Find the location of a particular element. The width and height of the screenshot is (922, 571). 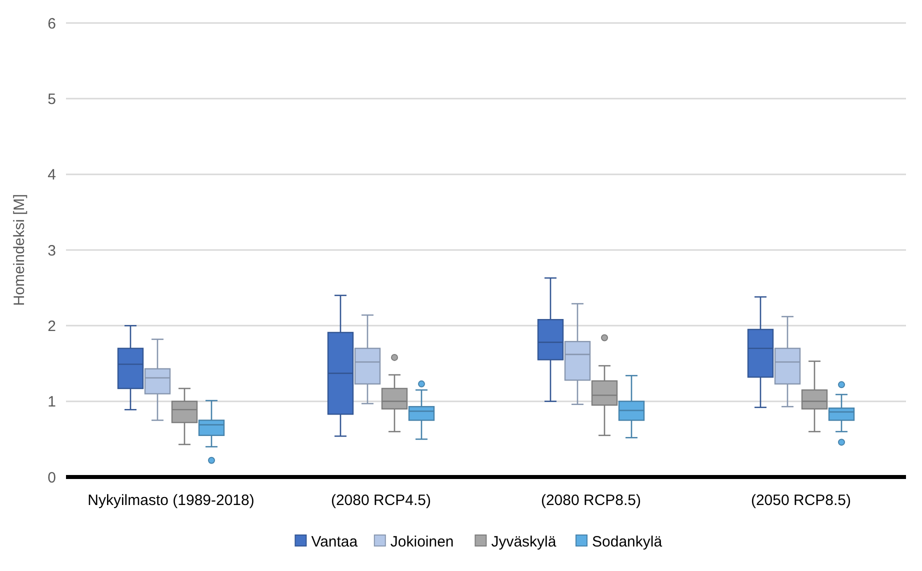

x-tick-label: (2080 RCP8.5) is located at coordinates (591, 500).